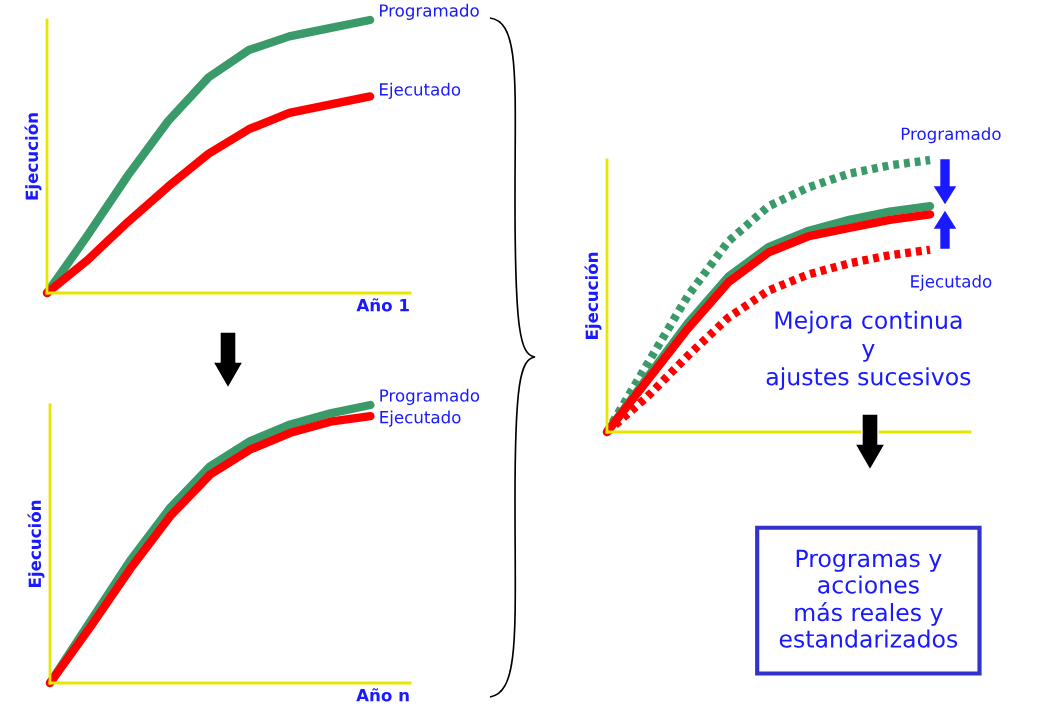 Image resolution: width=1050 pixels, height=718 pixels. Describe the element at coordinates (868, 350) in the screenshot. I see `annotation: Mejora continua y ajustes sucesivos` at that location.